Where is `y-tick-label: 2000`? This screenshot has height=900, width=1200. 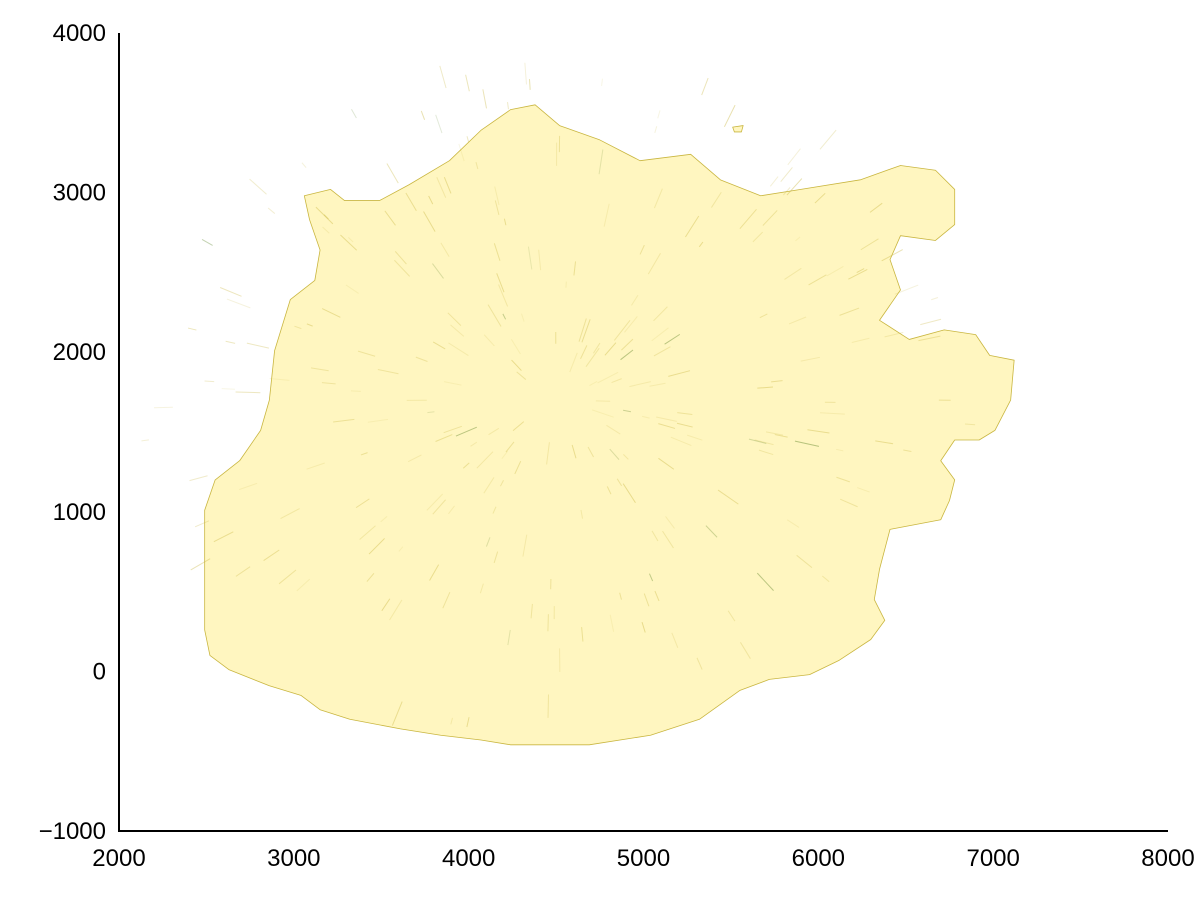
y-tick-label: 2000 is located at coordinates (79, 352).